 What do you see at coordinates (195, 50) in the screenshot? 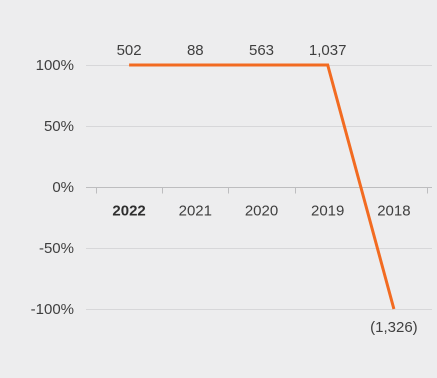
I see `data-label: 88` at bounding box center [195, 50].